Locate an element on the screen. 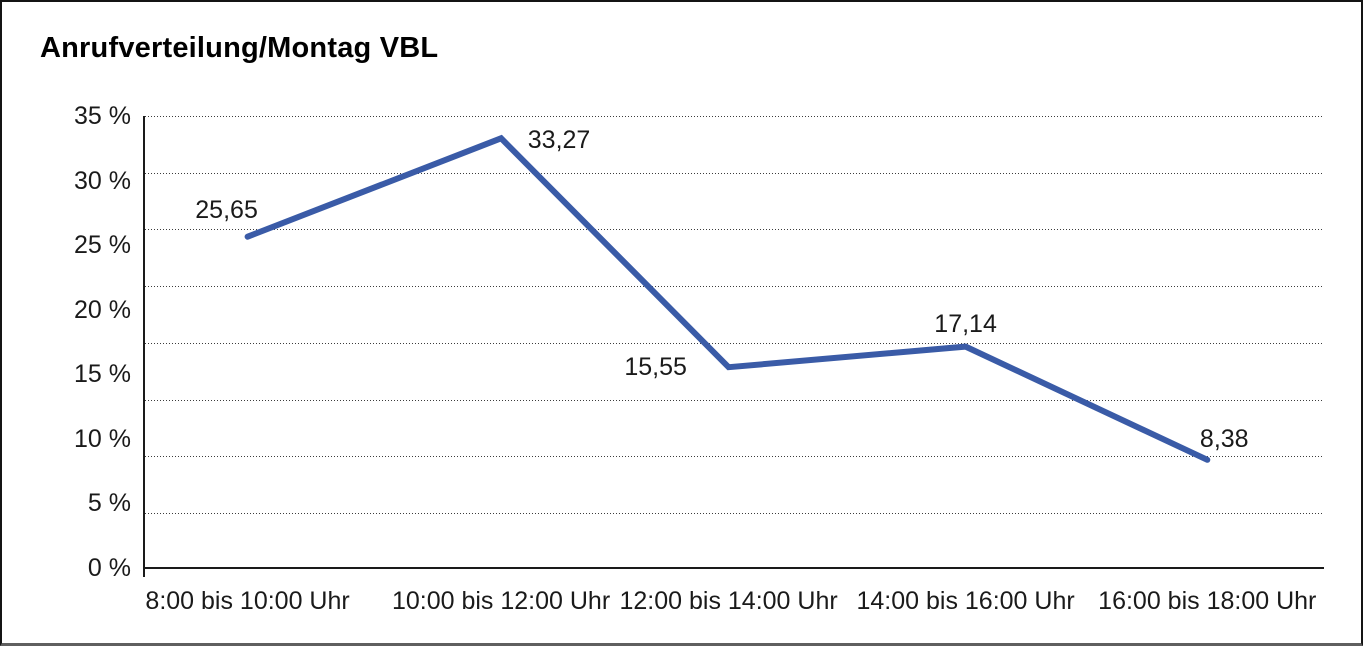 Image resolution: width=1363 pixels, height=646 pixels. y-axis-tick-label: 0 % is located at coordinates (109, 568).